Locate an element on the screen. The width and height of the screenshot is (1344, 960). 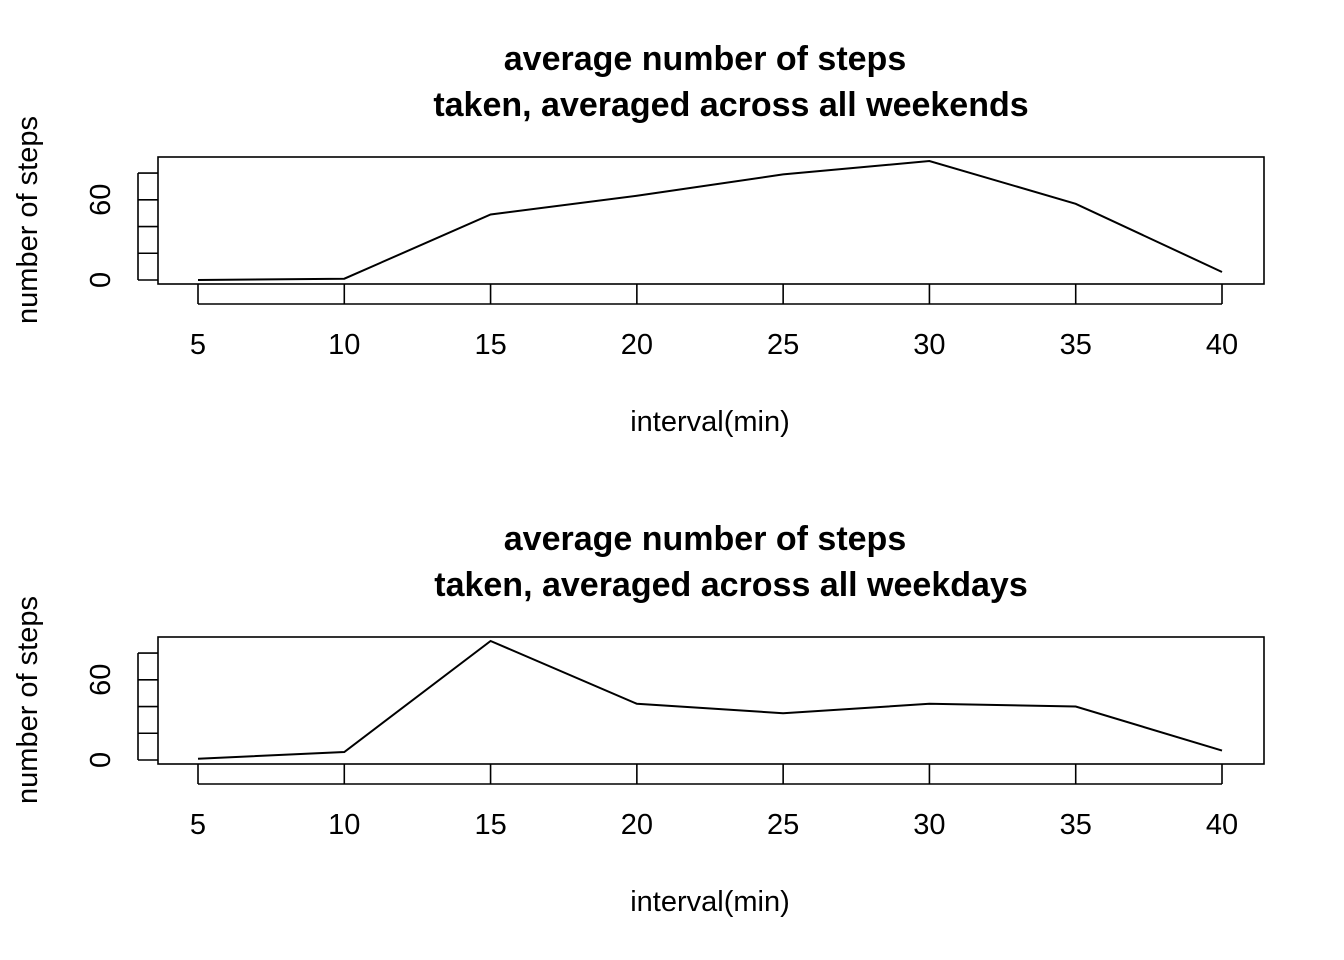
chart-title-line-2: taken, averaged across all weekends is located at coordinates (730, 105).